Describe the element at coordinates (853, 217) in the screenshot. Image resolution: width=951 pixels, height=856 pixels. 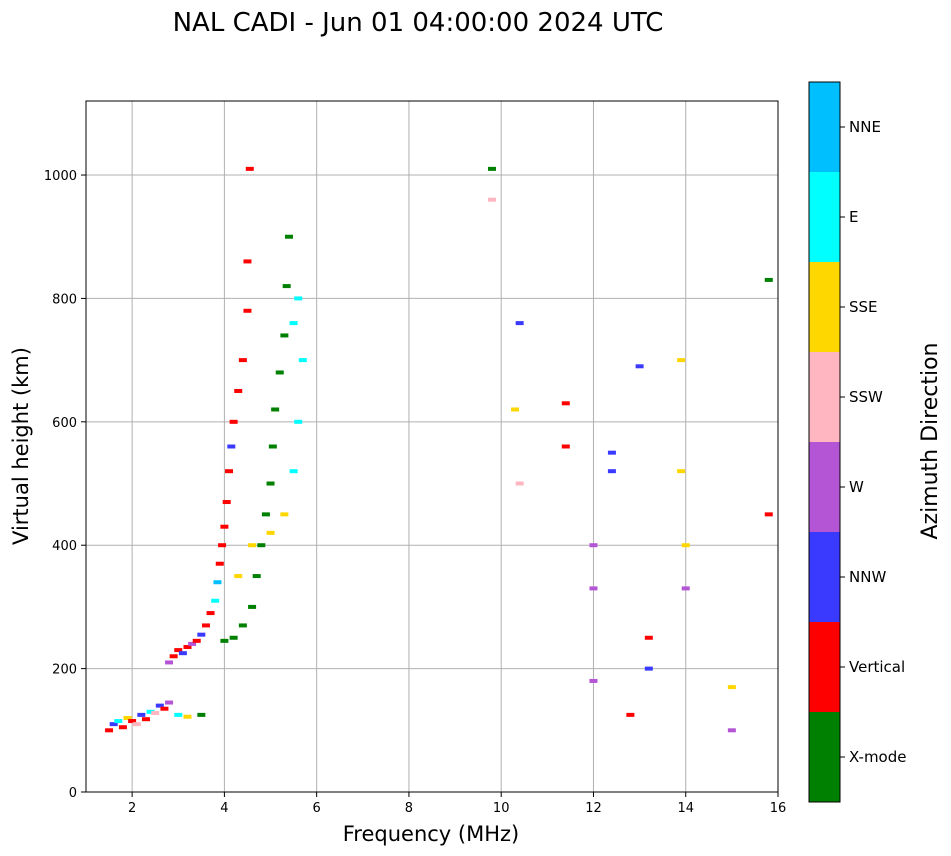
I see `colorbar-tick-label: E` at that location.